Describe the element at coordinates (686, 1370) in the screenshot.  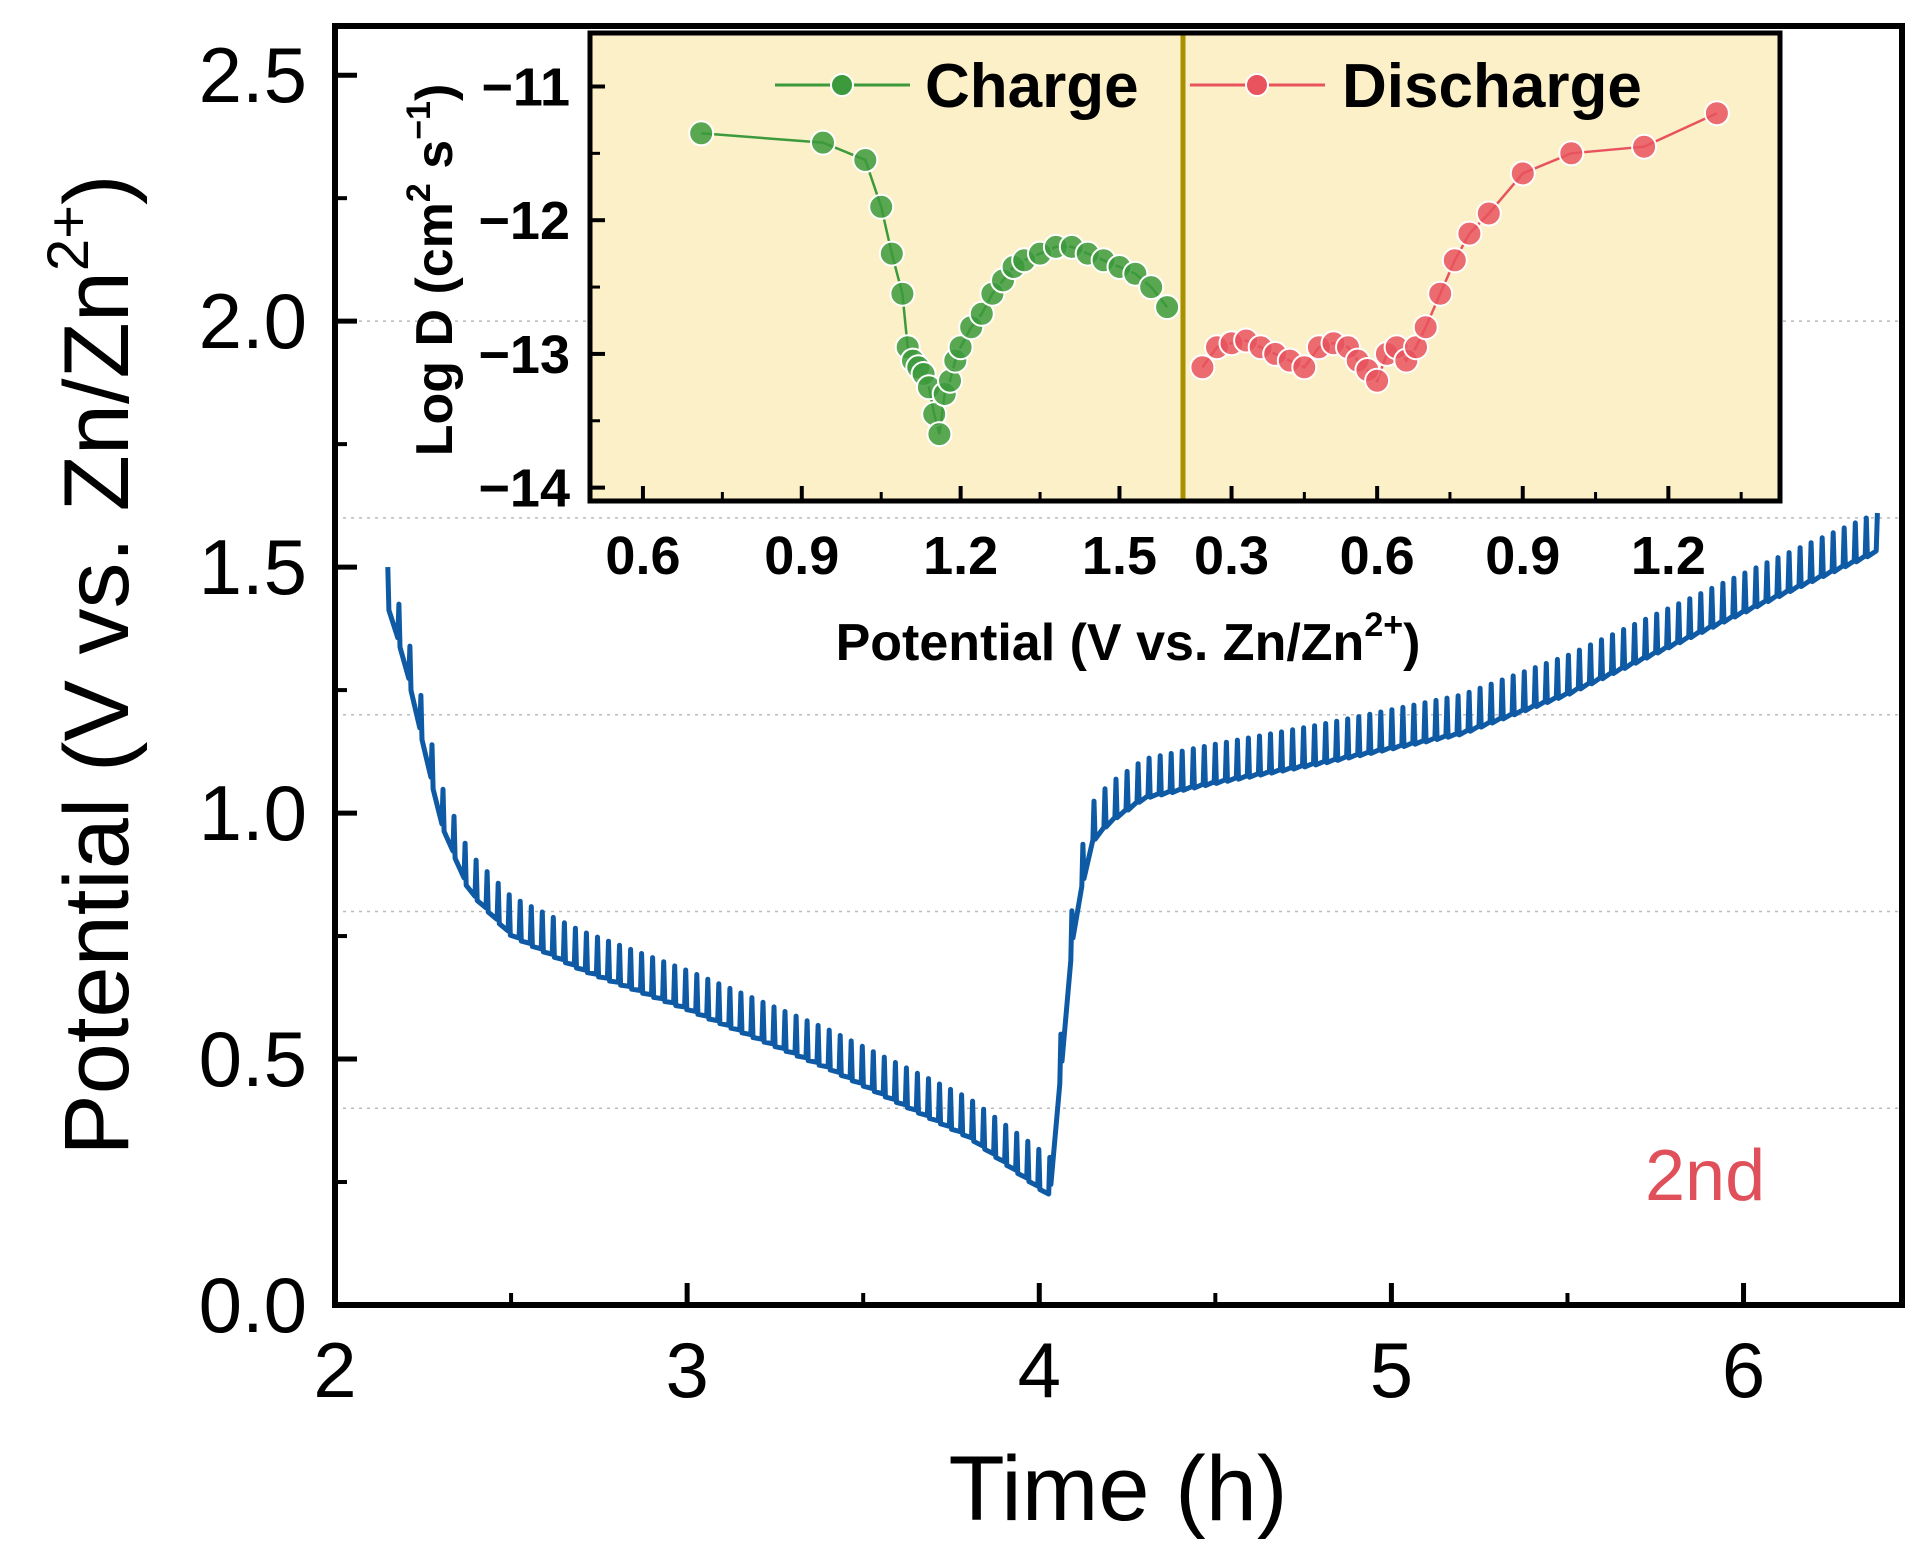
I see `main-x-tick-label: 3` at that location.